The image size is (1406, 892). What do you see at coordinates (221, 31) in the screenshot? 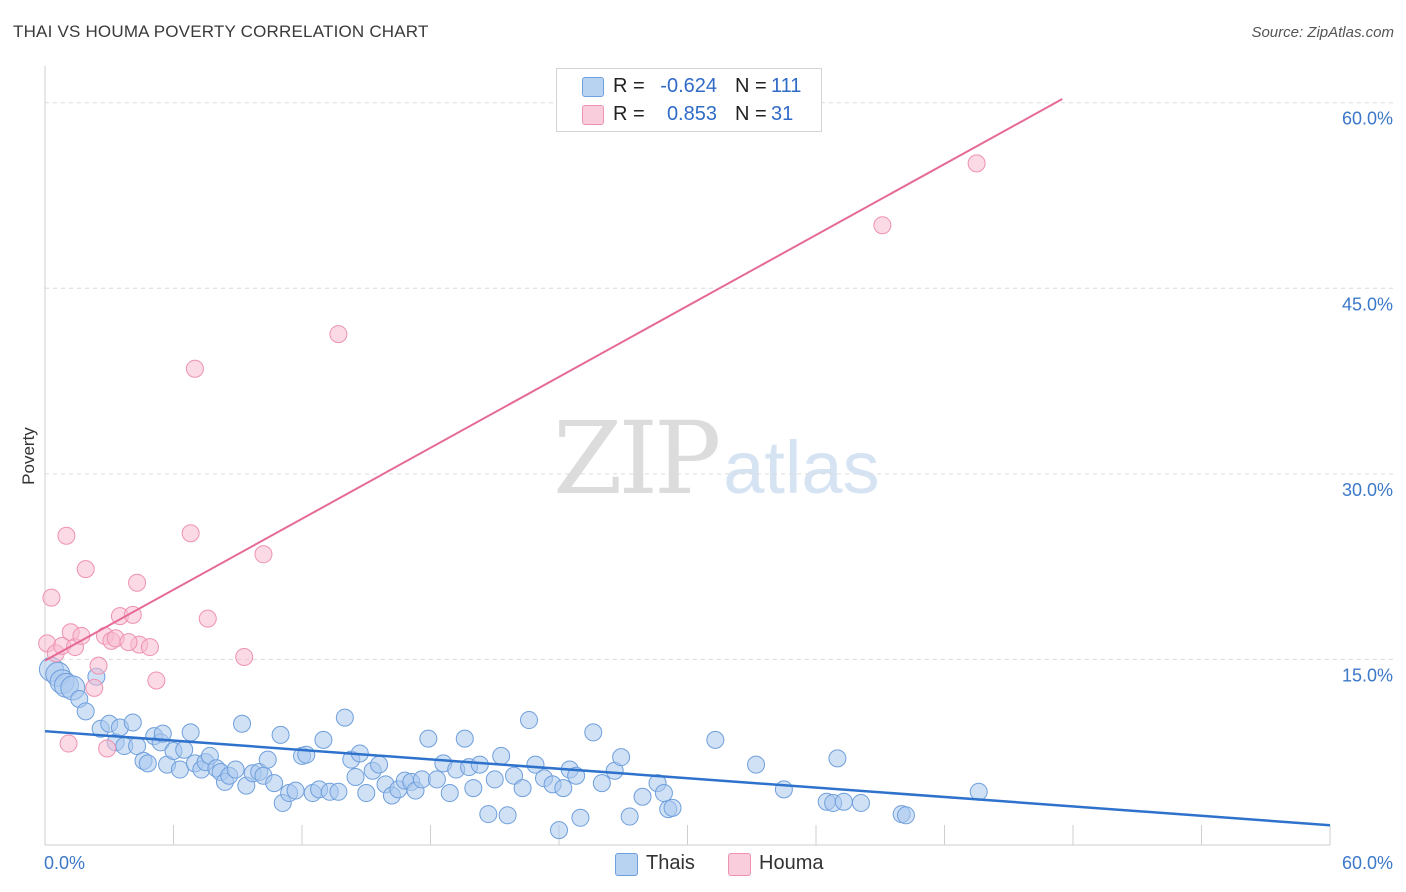
I see `chart-title: THAI VS HOUMA POVERTY CORRELATION CHART` at bounding box center [221, 31].